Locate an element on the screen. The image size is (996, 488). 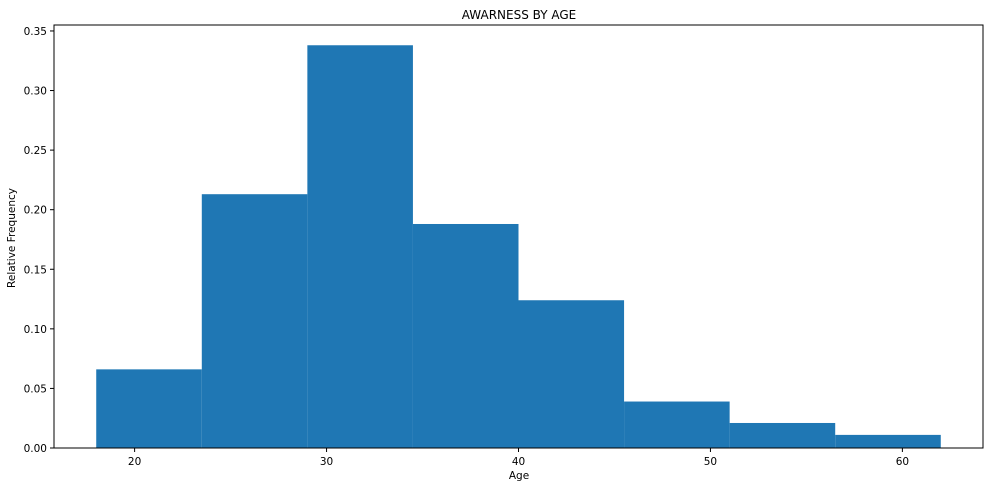
y-tick-label: 0.05 is located at coordinates (35, 389).